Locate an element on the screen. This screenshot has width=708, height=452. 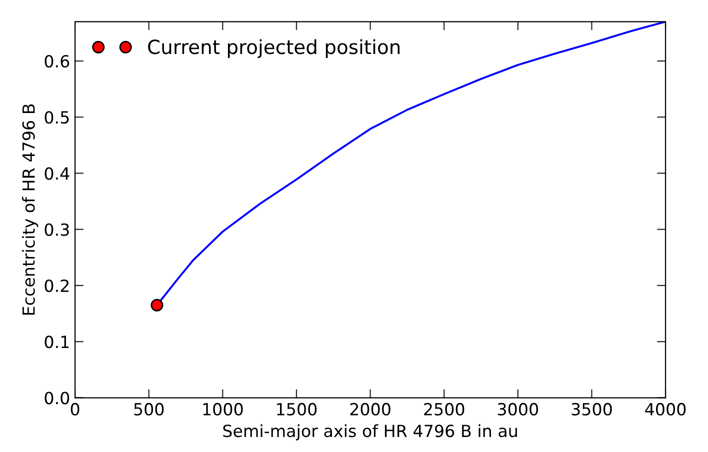
y-tick-label: 0.2 is located at coordinates (56, 285).